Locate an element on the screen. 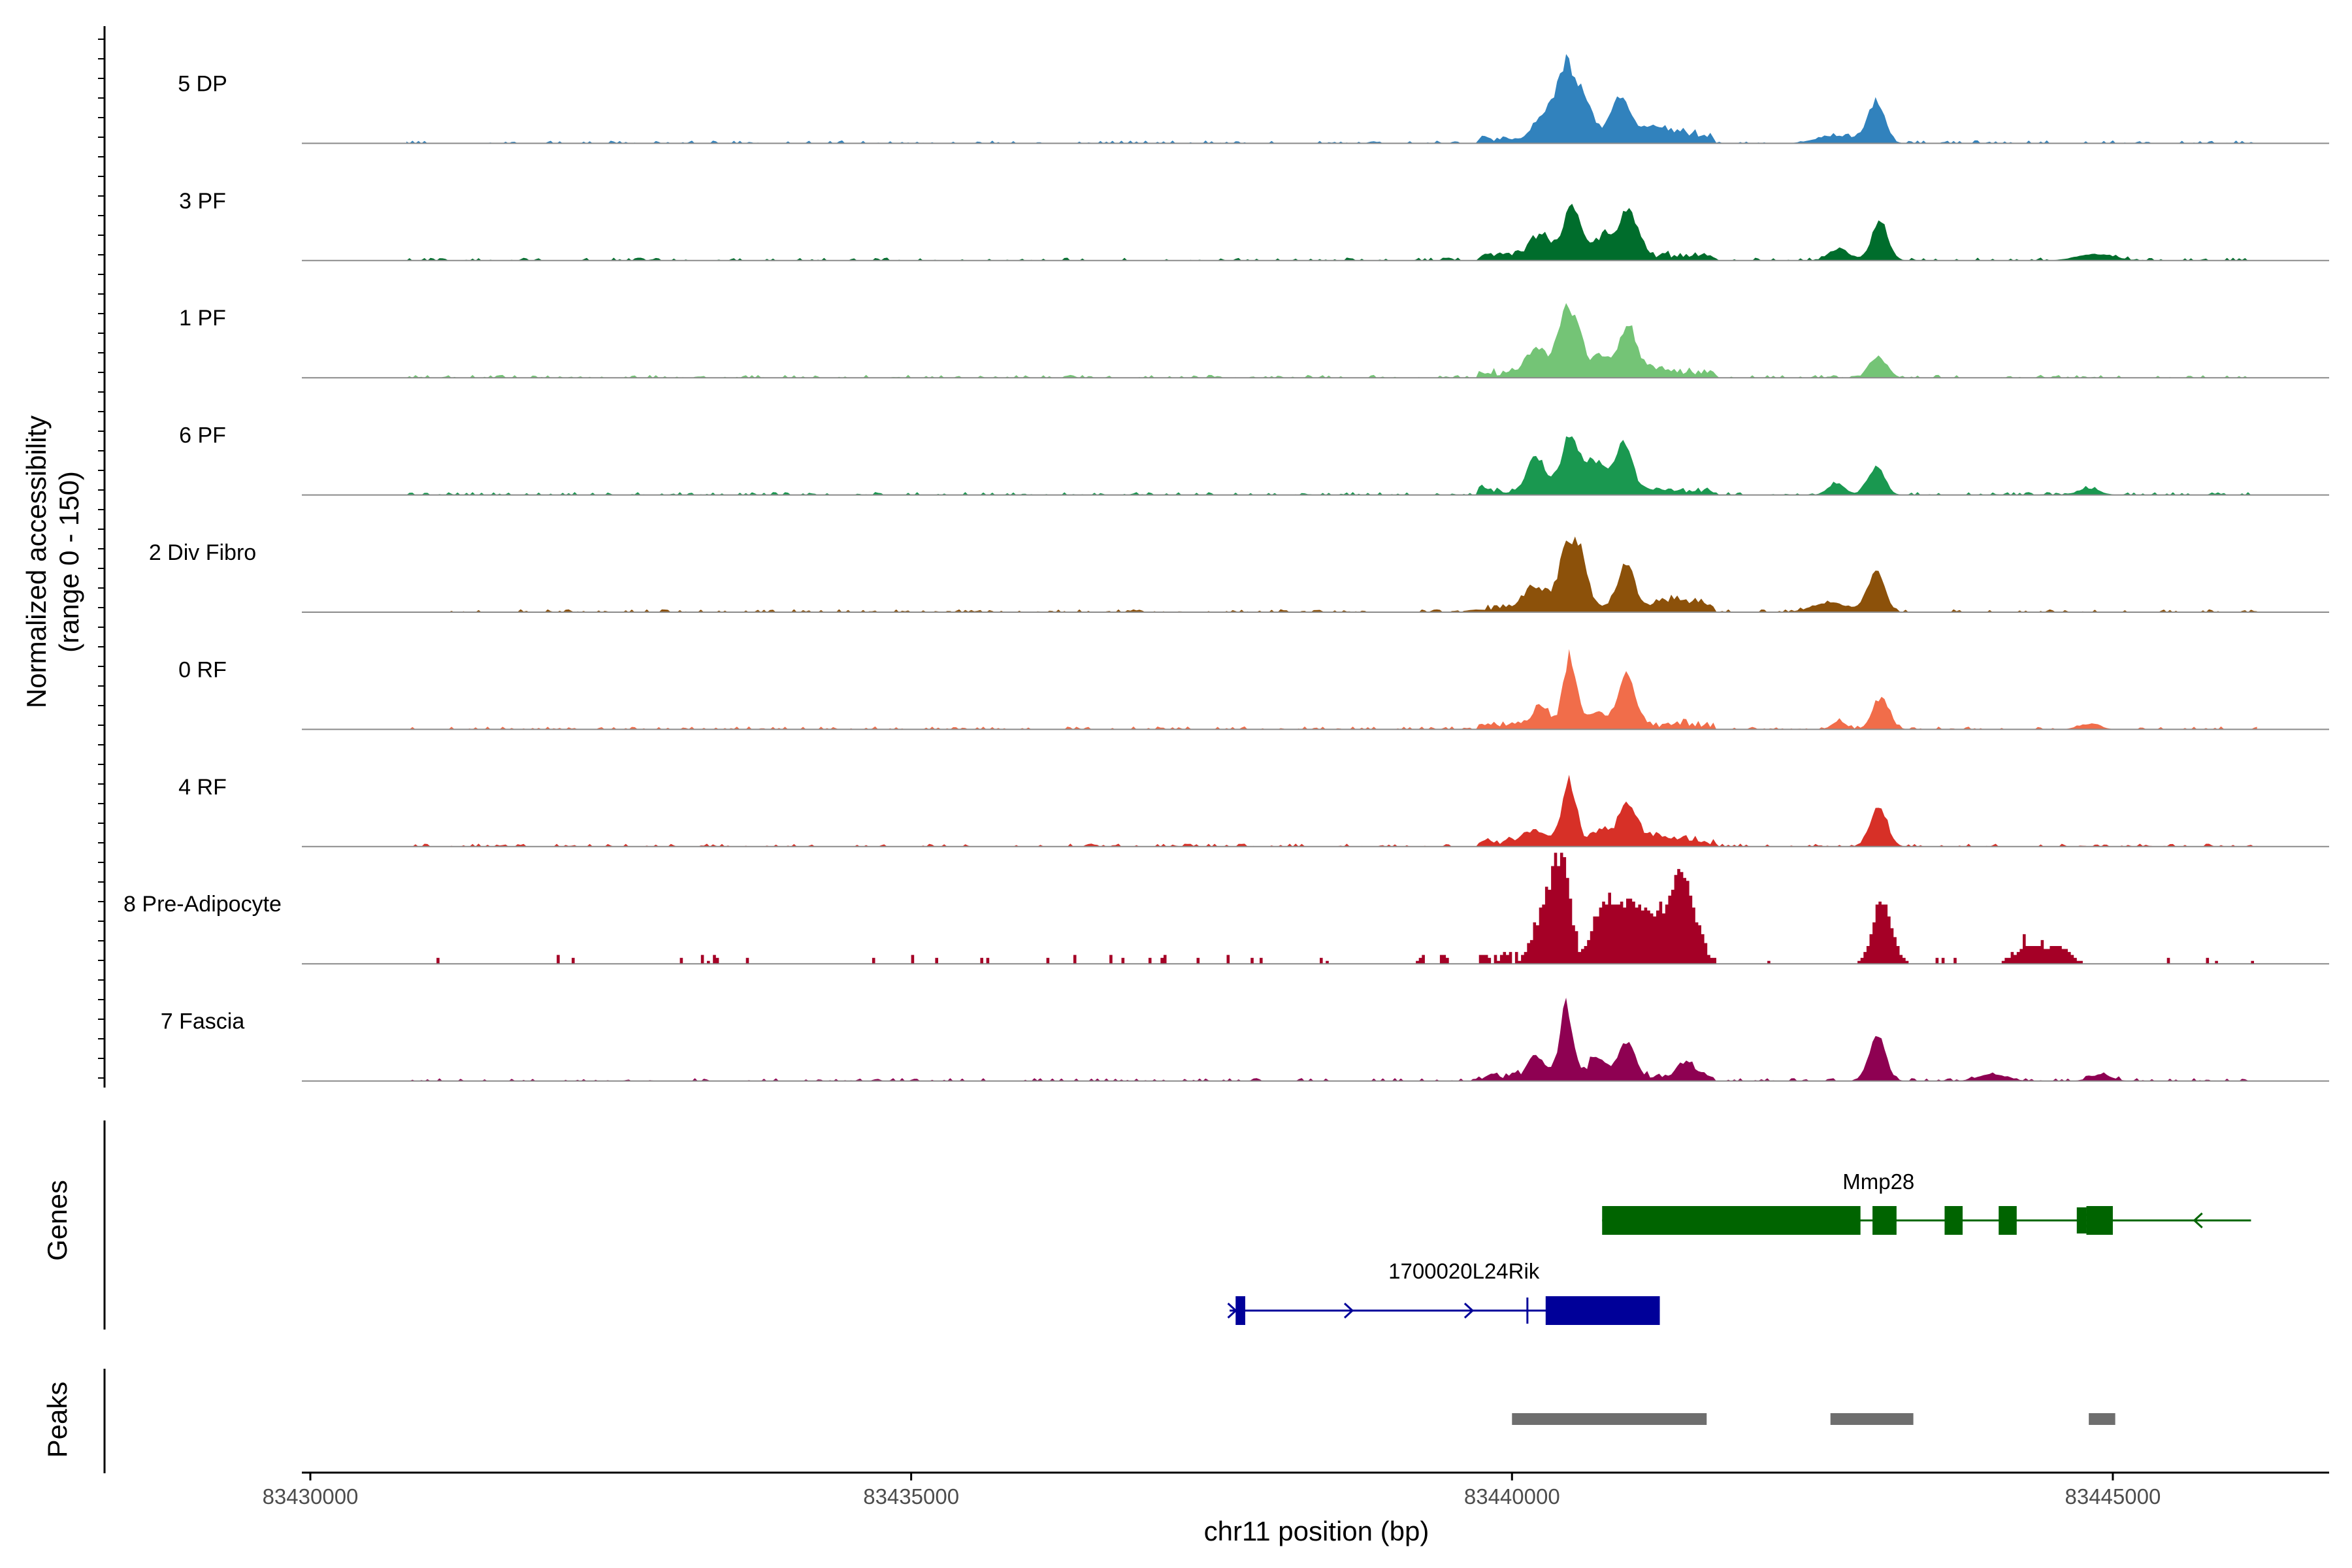 The height and width of the screenshot is (1568, 2352). track-label: 3 PF is located at coordinates (202, 201).